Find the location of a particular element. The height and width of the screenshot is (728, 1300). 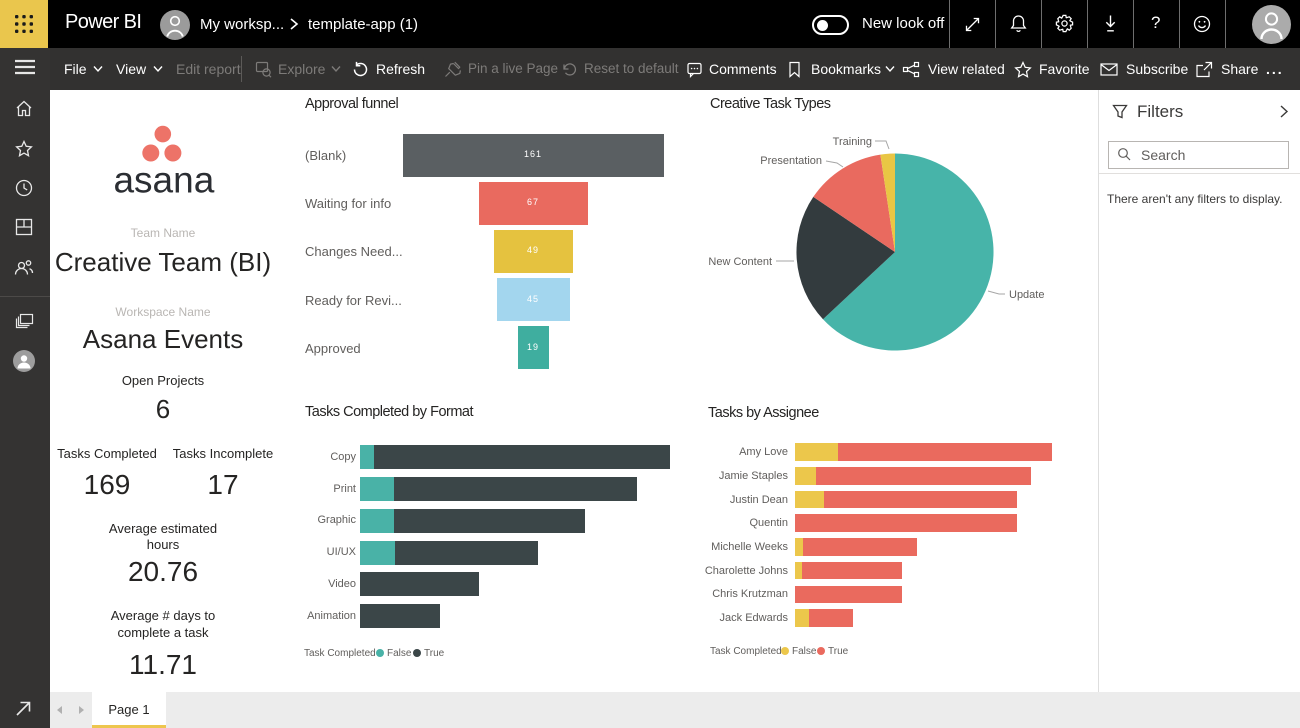

svg-text: Presentation is located at coordinates (791, 161).